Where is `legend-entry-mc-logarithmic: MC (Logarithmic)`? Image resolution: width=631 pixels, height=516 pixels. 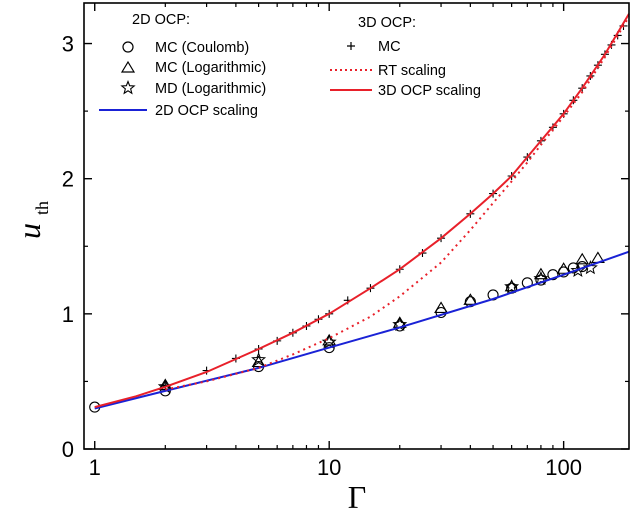
legend-entry-mc-logarithmic: MC (Logarithmic) is located at coordinates (193, 68).